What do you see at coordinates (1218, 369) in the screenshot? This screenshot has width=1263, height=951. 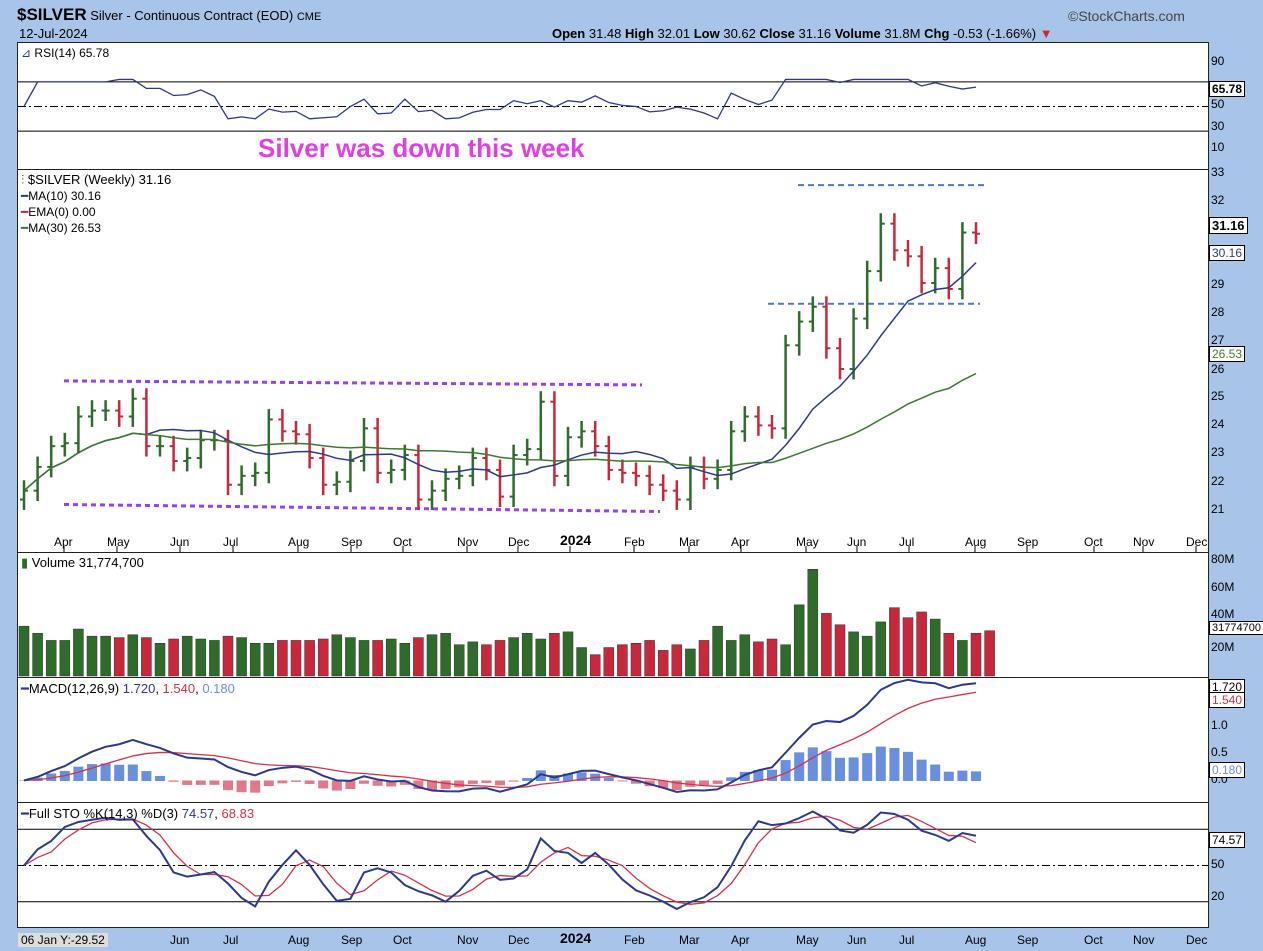 I see `price-tick-26: 26` at bounding box center [1218, 369].